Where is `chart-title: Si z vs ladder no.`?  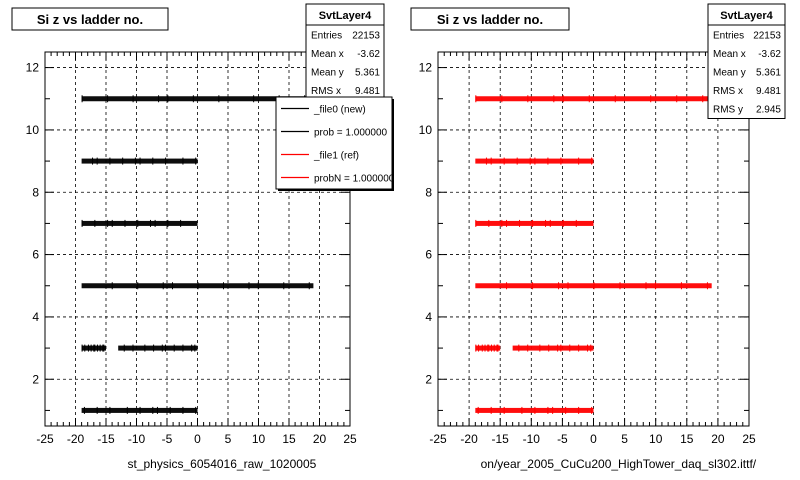
chart-title: Si z vs ladder no. is located at coordinates (90, 19).